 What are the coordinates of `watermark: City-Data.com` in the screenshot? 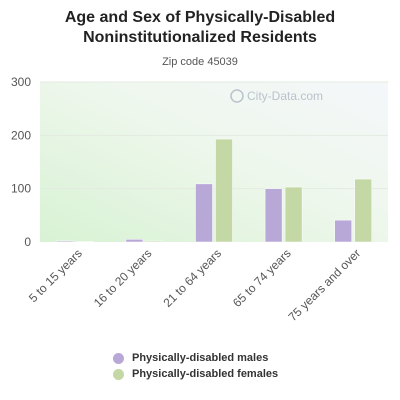 It's located at (276, 96).